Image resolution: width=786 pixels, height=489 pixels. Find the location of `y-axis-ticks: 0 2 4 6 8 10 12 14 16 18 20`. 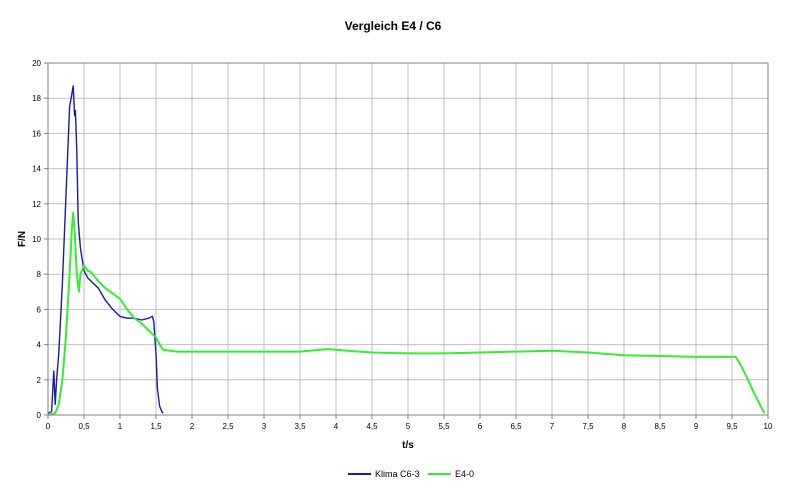

y-axis-ticks: 0 2 4 6 8 10 12 14 16 18 20 is located at coordinates (40, 239).